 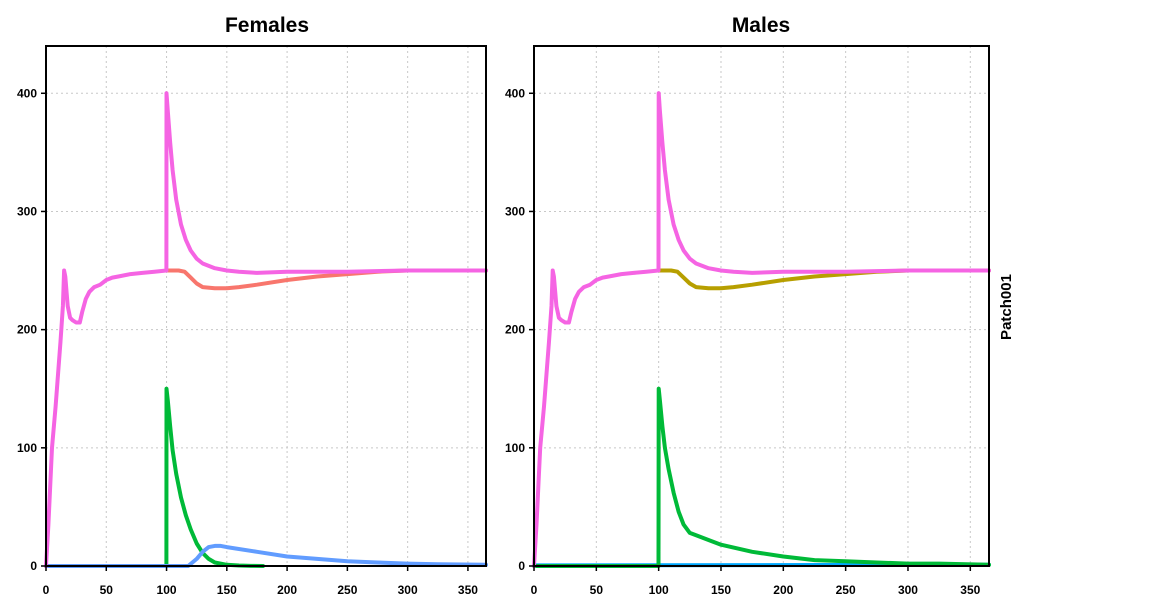 I want to click on strip-label: Patch001, so click(x=1006, y=307).